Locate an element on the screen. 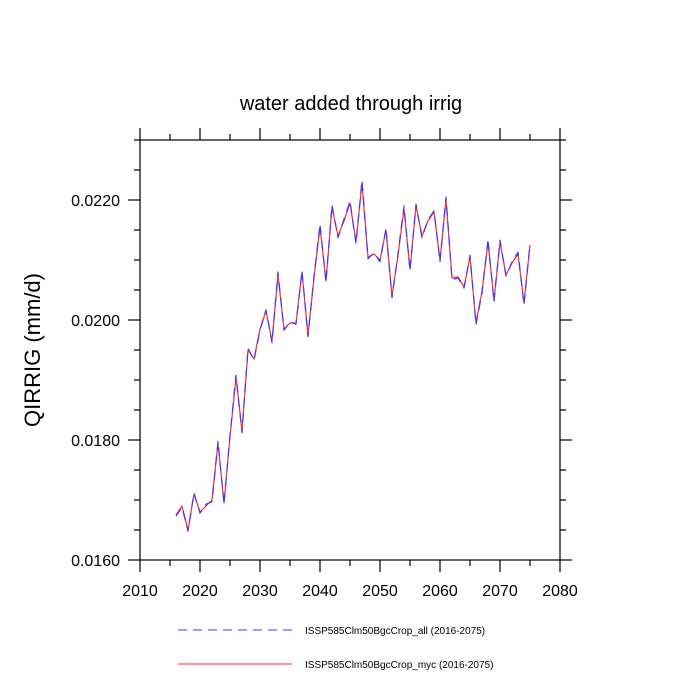 The image size is (700, 700). x-tick-label: 2020 is located at coordinates (200, 591).